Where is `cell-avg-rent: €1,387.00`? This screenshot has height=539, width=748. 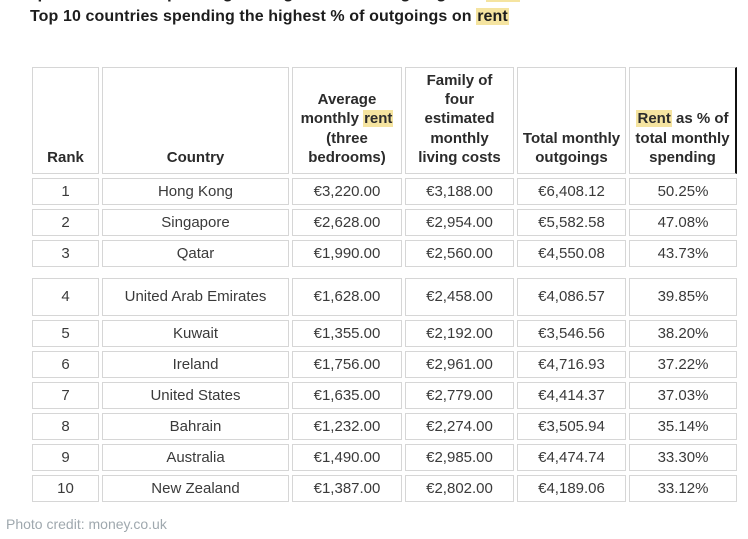 cell-avg-rent: €1,387.00 is located at coordinates (347, 488).